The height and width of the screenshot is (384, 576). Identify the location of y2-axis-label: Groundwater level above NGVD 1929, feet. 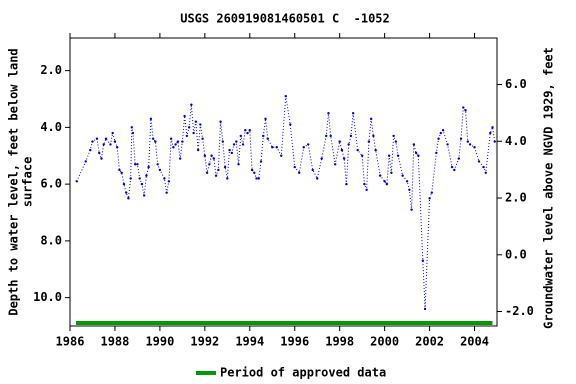
(549, 188).